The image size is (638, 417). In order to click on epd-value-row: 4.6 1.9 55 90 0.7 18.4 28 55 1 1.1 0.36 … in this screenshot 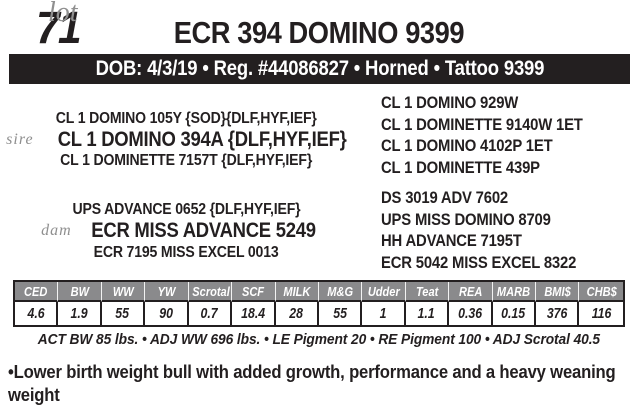, I will do `click(319, 313)`.